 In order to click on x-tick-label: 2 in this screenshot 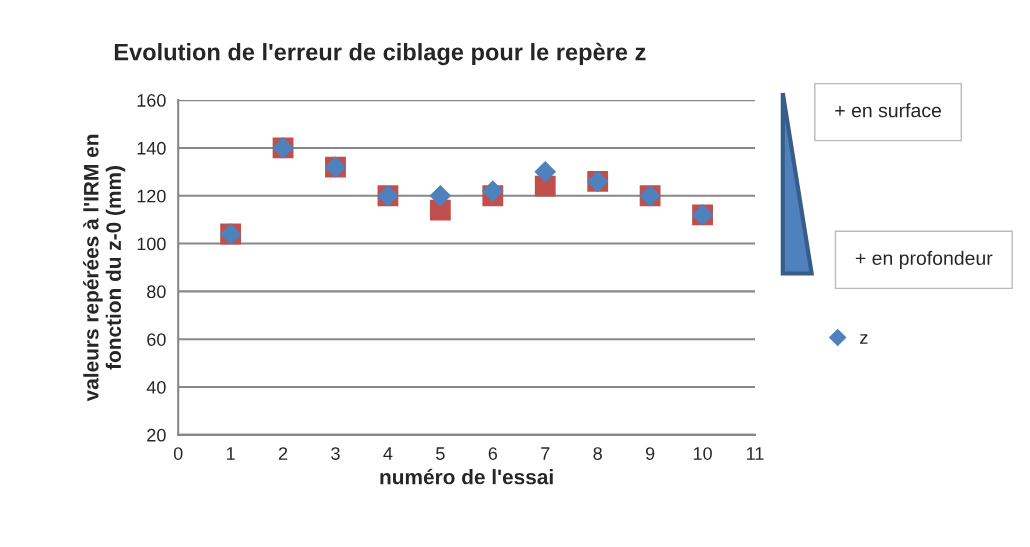, I will do `click(283, 453)`.